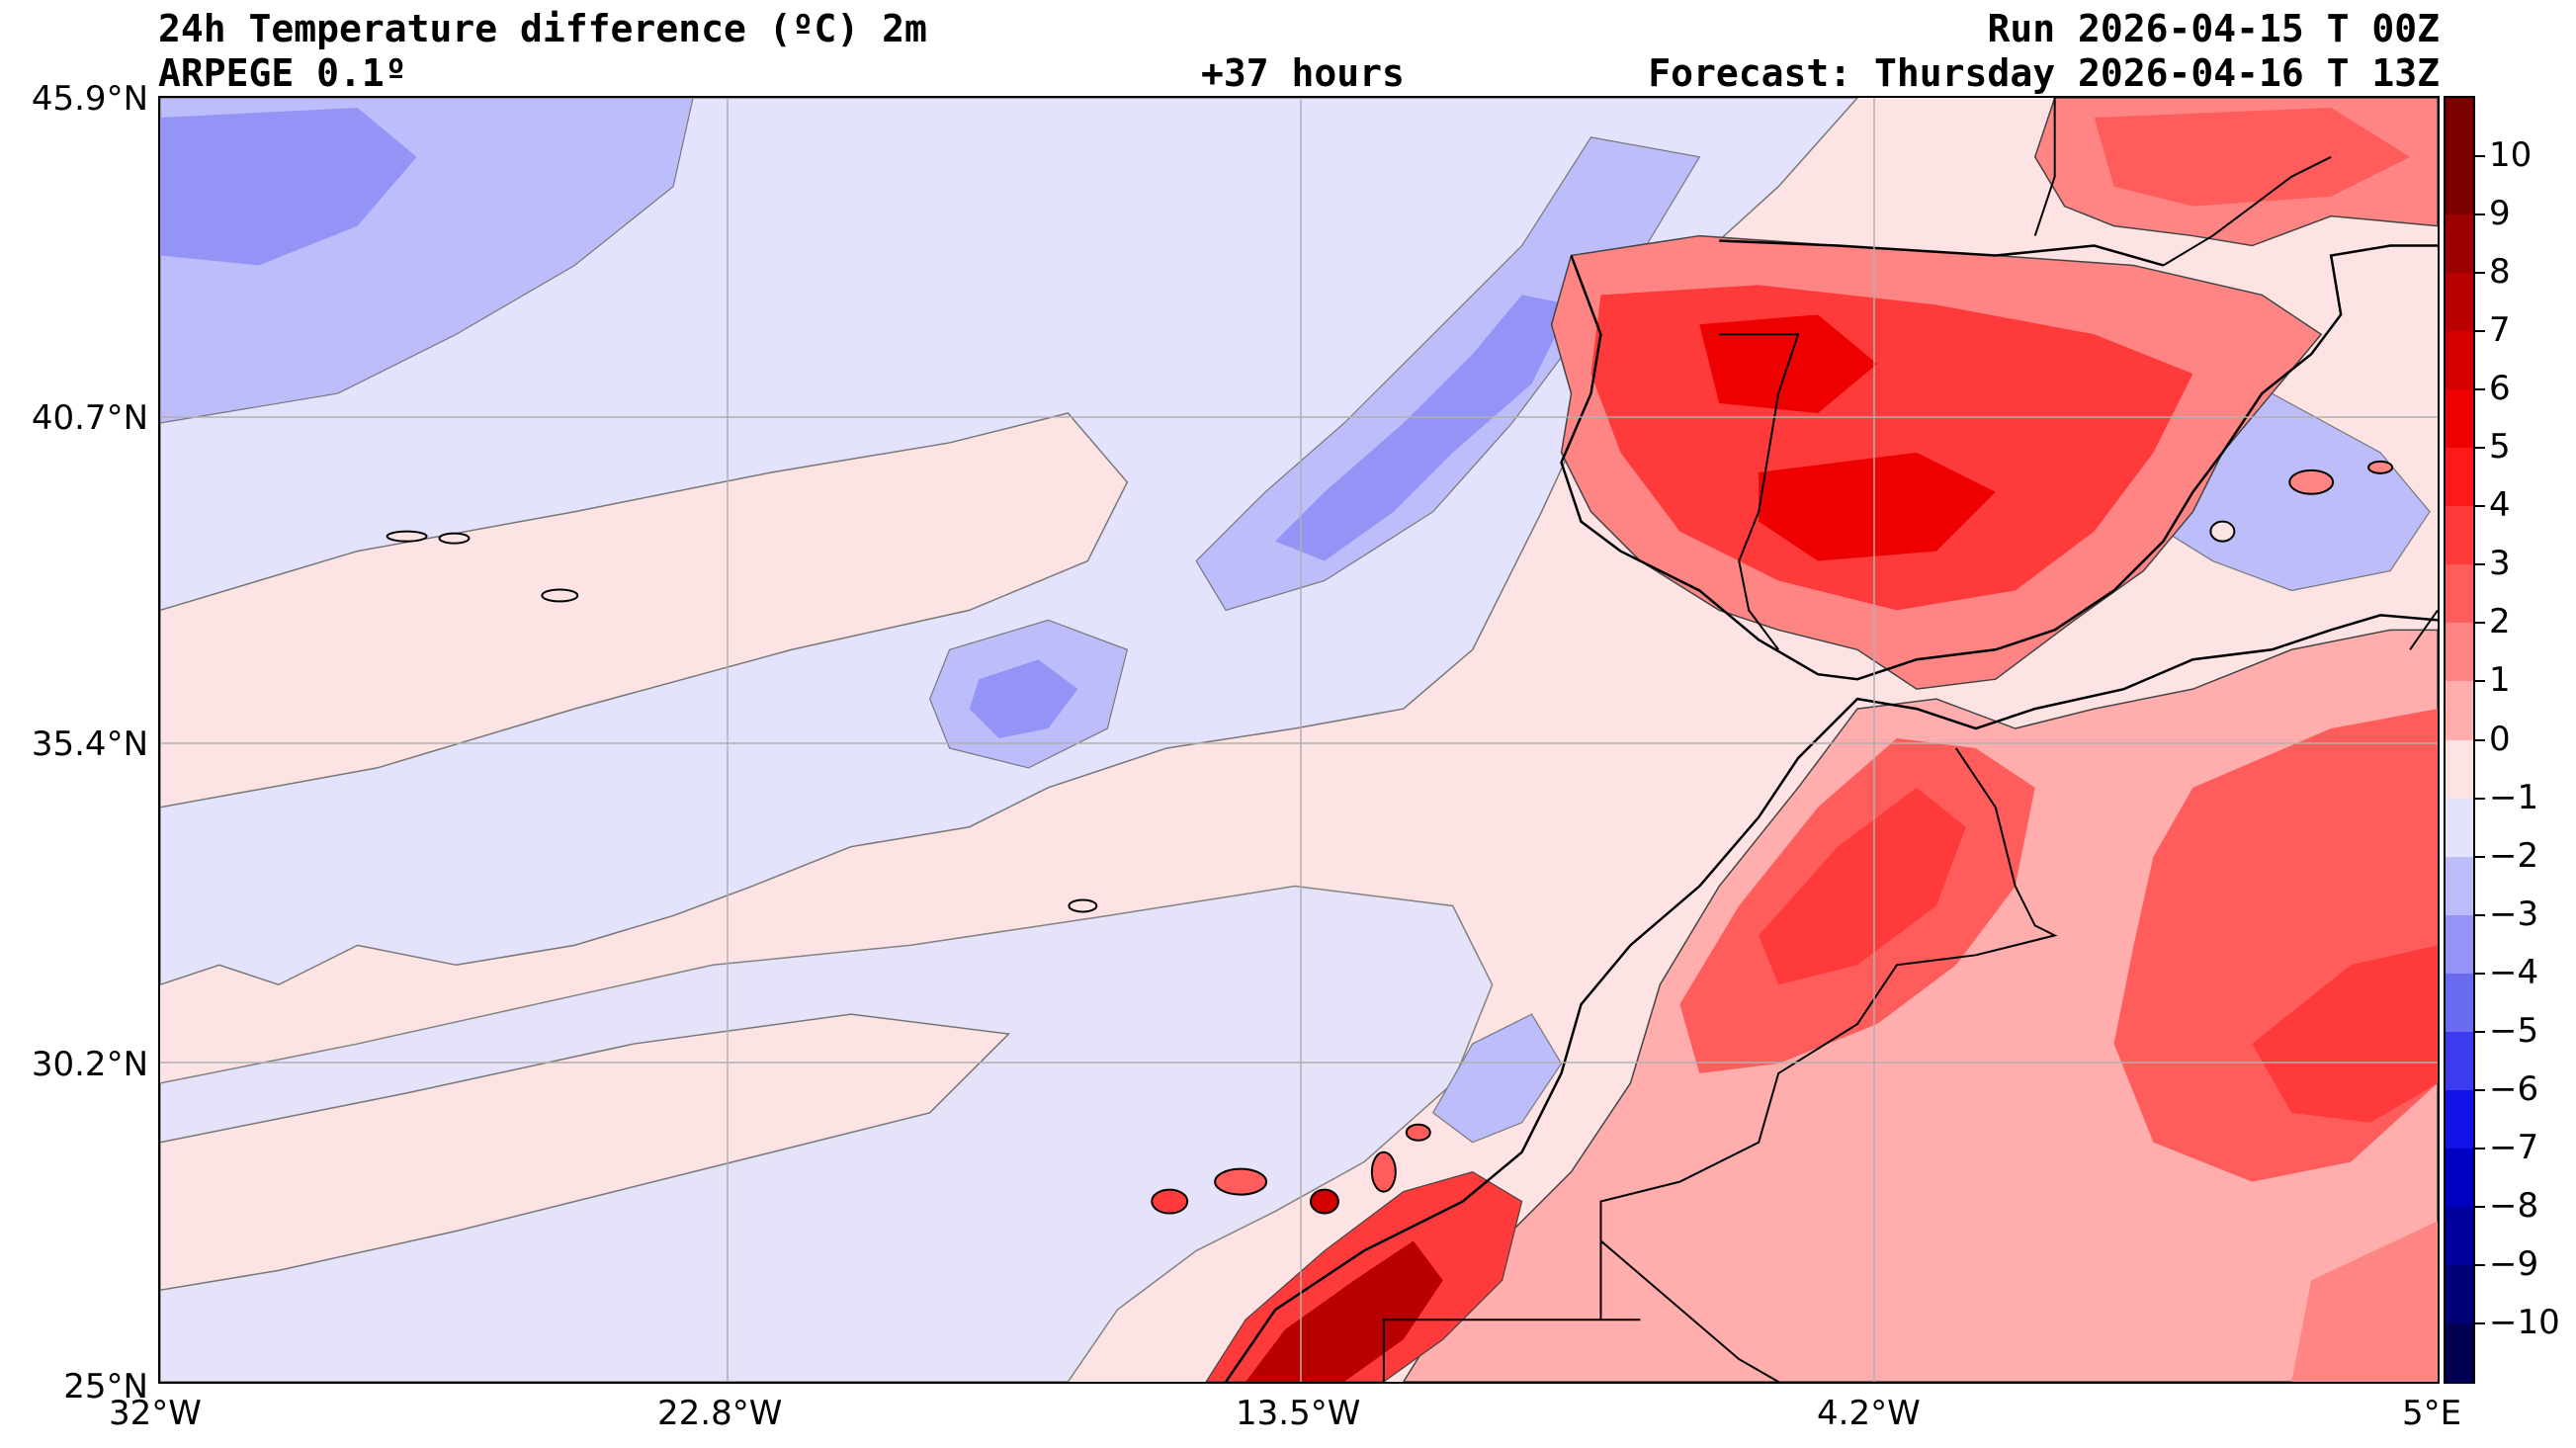 The image size is (2576, 1448). I want to click on morocco-algeria-border, so click(1720, 1064).